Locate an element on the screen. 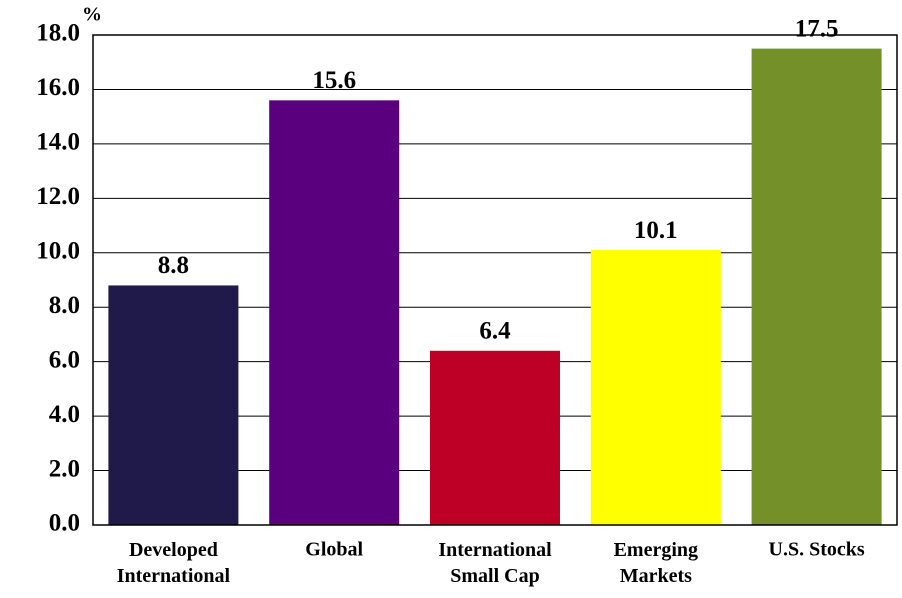 Image resolution: width=902 pixels, height=598 pixels. y-axis-label: % is located at coordinates (92, 15).